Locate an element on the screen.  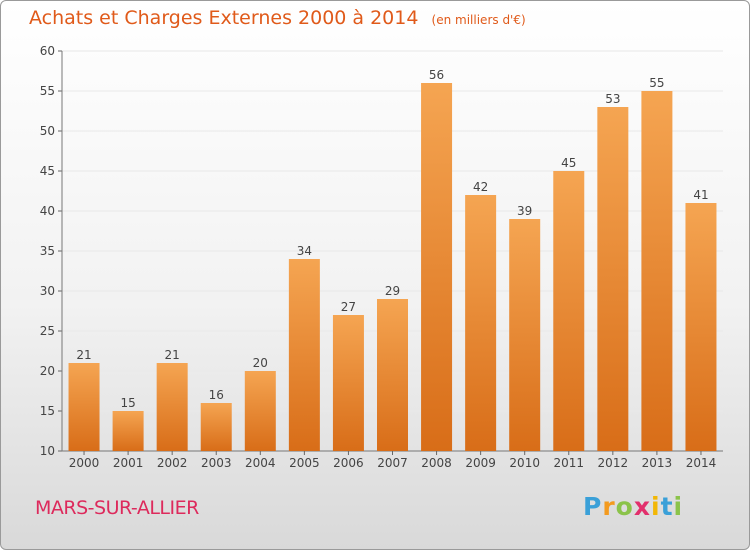
y-tick-label: 20 is located at coordinates (47, 371).